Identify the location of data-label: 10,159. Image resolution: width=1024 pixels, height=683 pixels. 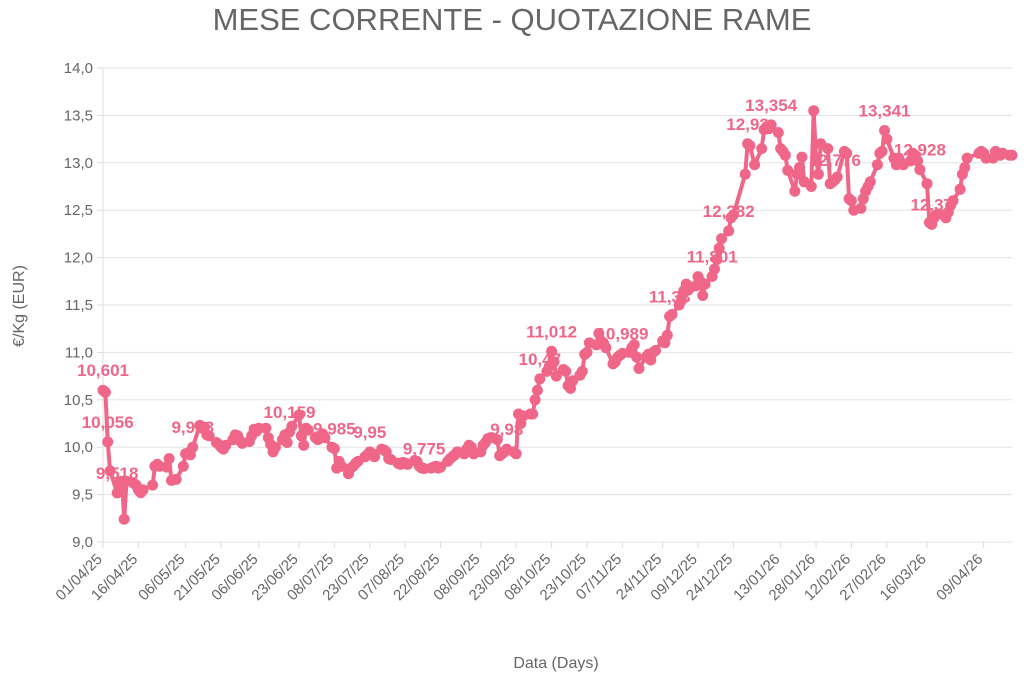
(290, 412).